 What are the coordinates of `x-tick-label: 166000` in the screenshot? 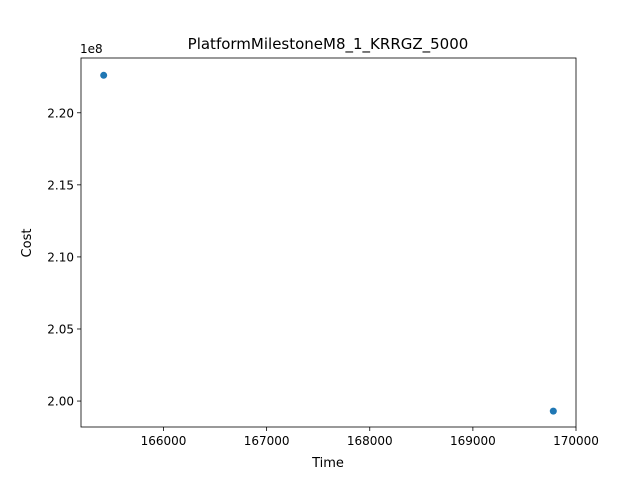 It's located at (164, 441).